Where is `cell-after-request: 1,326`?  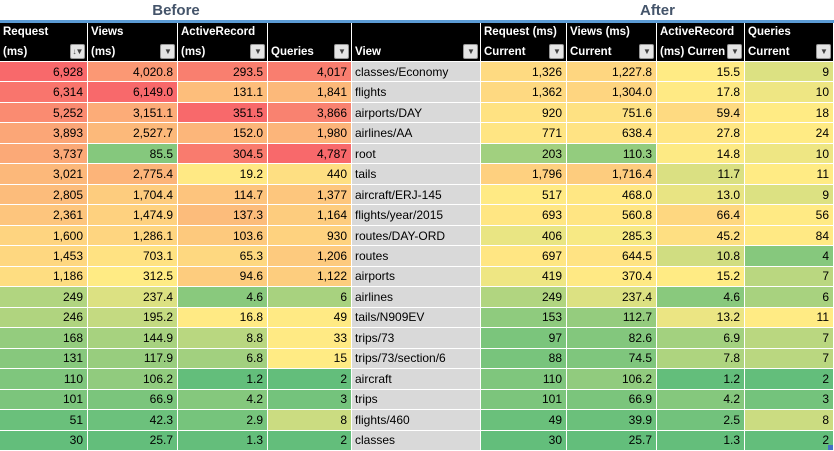 cell-after-request: 1,326 is located at coordinates (524, 72).